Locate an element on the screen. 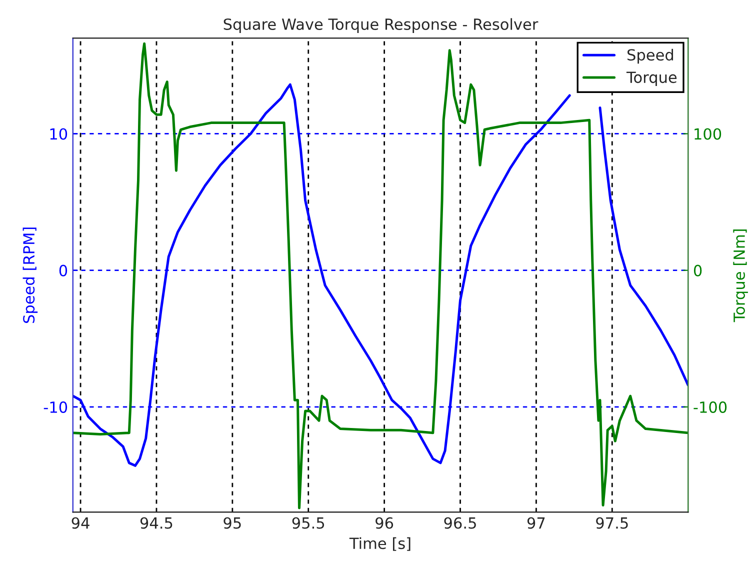 This screenshot has width=752, height=569. x-axis-title: Time [s] is located at coordinates (379, 544).